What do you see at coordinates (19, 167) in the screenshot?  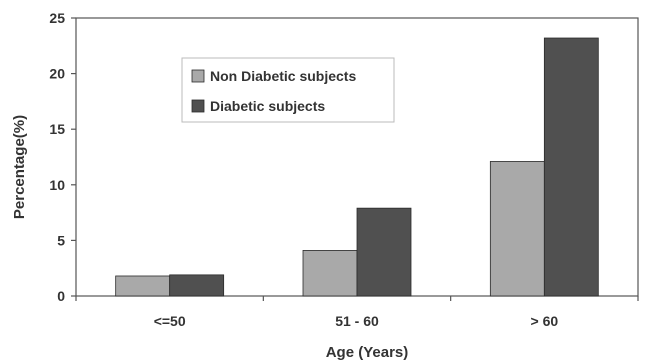 I see `y-axis-title: Percentage(%)` at bounding box center [19, 167].